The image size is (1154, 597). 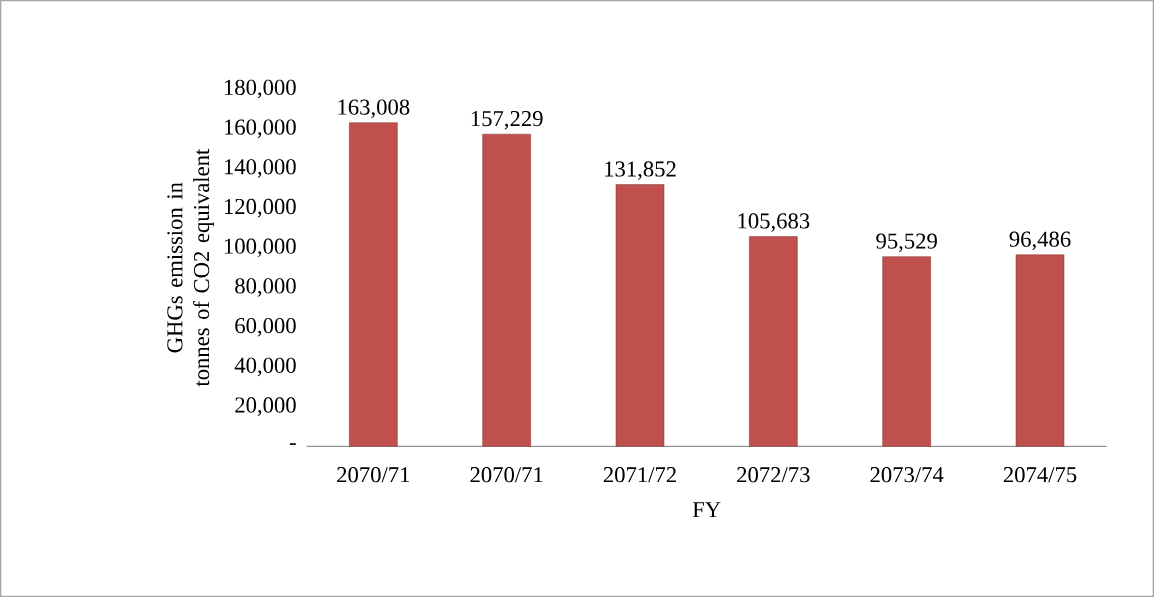 I want to click on y-axis-title: GHGs emission in tonnes of CO2 equivalent, so click(x=190, y=267).